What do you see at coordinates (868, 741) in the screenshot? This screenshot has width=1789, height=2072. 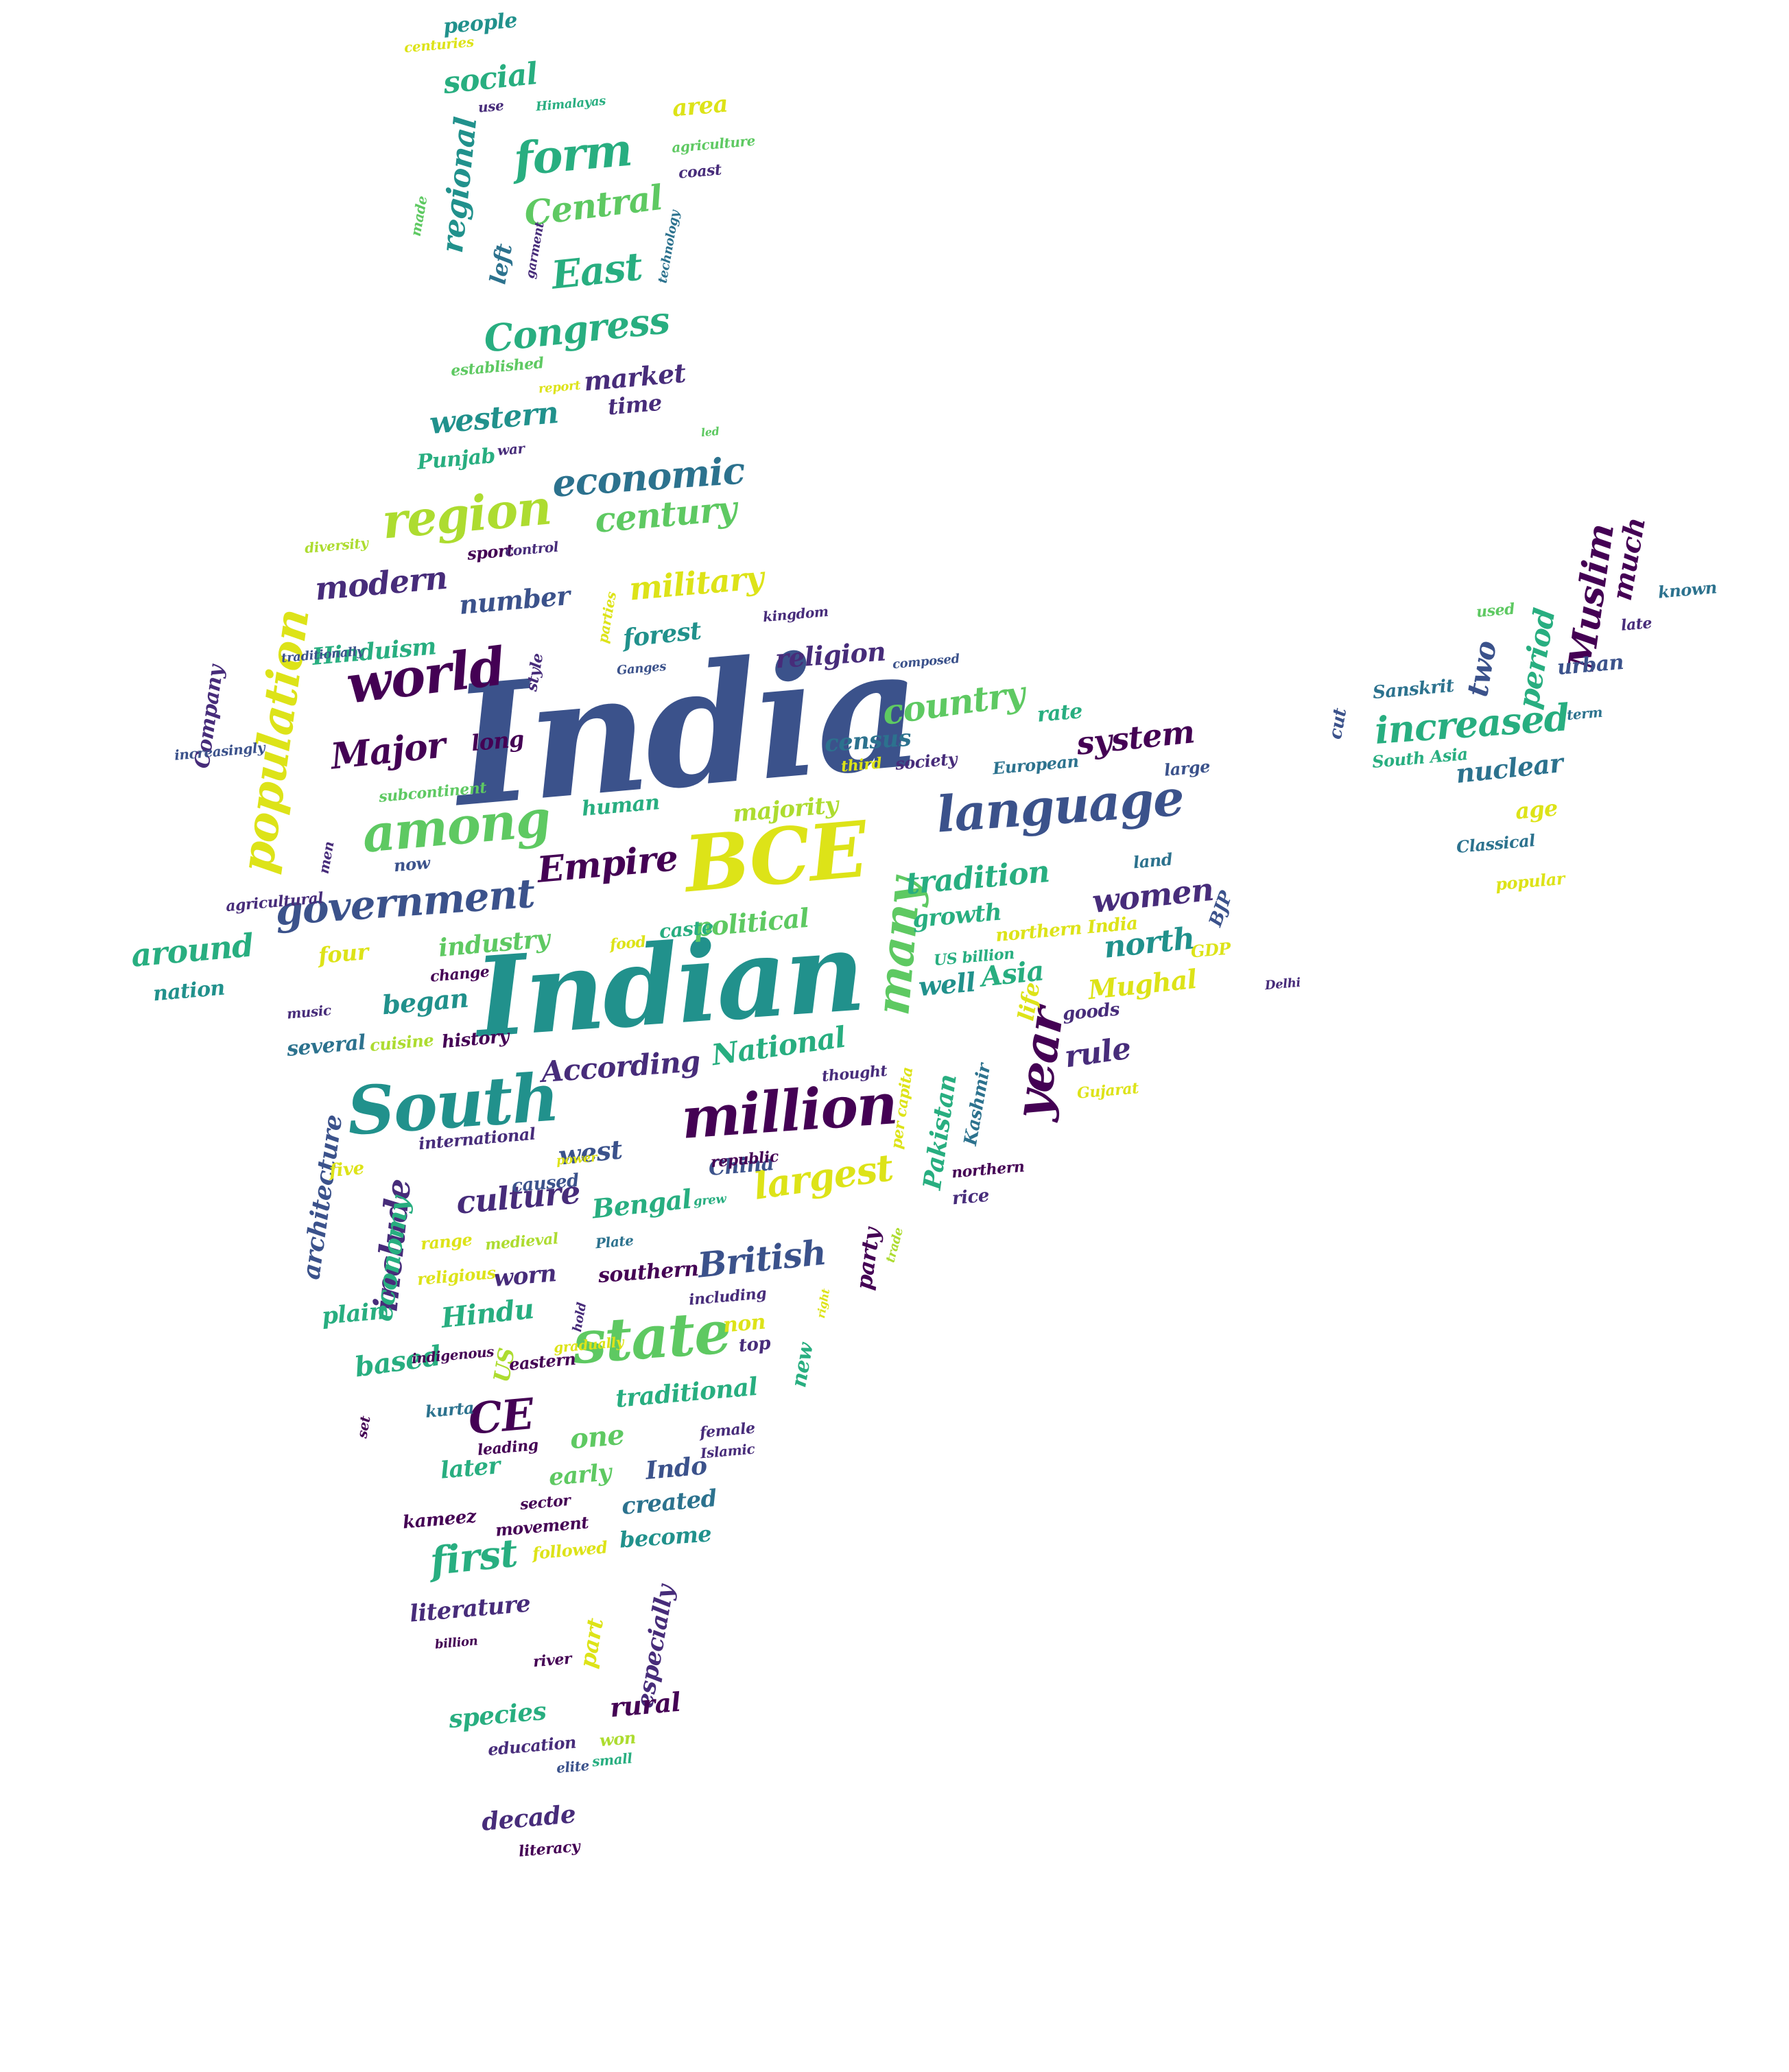 I see `cloud-word: census` at bounding box center [868, 741].